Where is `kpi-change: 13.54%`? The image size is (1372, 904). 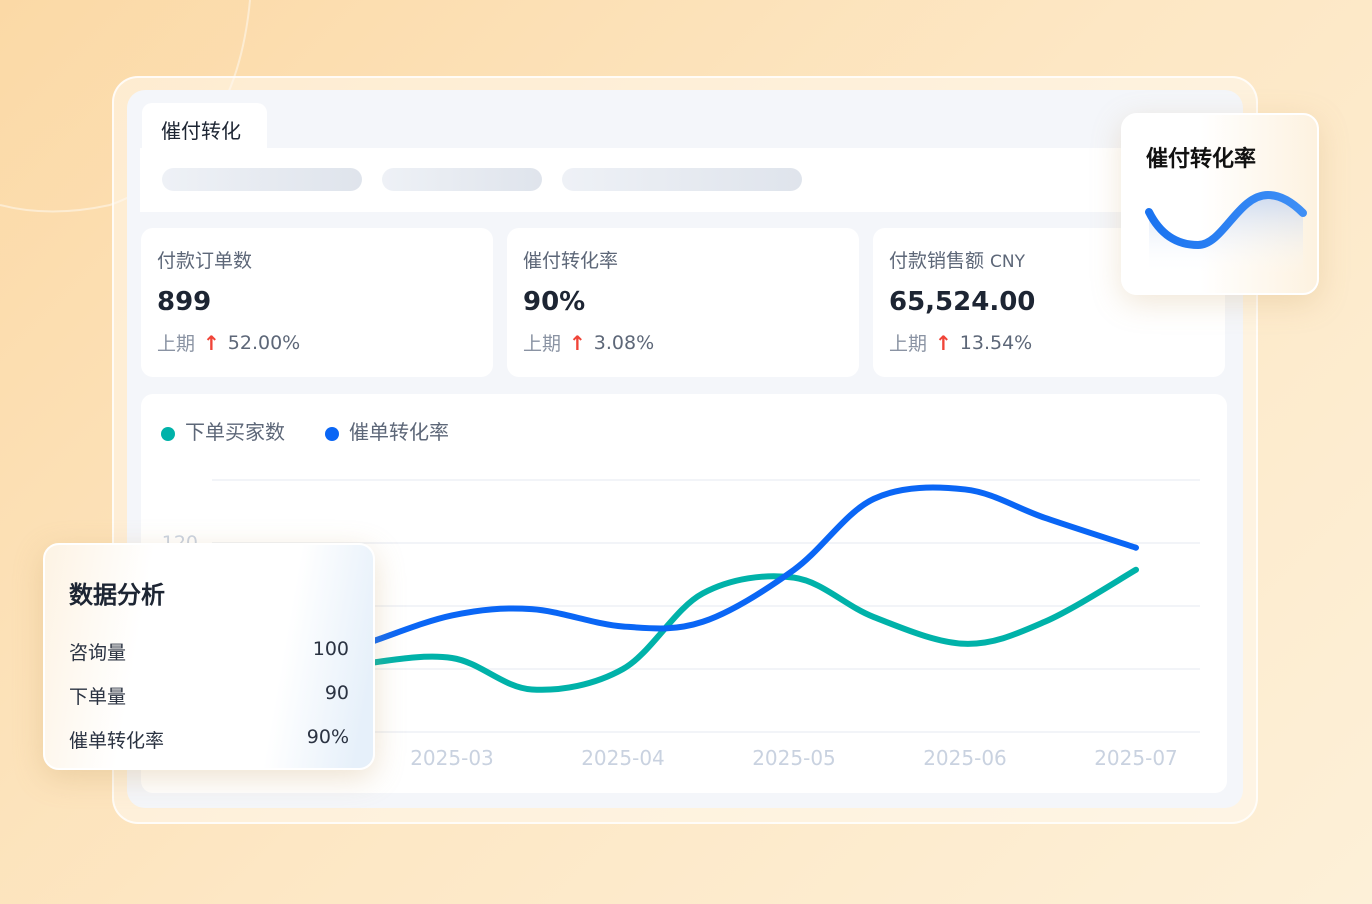 kpi-change: 13.54% is located at coordinates (996, 342).